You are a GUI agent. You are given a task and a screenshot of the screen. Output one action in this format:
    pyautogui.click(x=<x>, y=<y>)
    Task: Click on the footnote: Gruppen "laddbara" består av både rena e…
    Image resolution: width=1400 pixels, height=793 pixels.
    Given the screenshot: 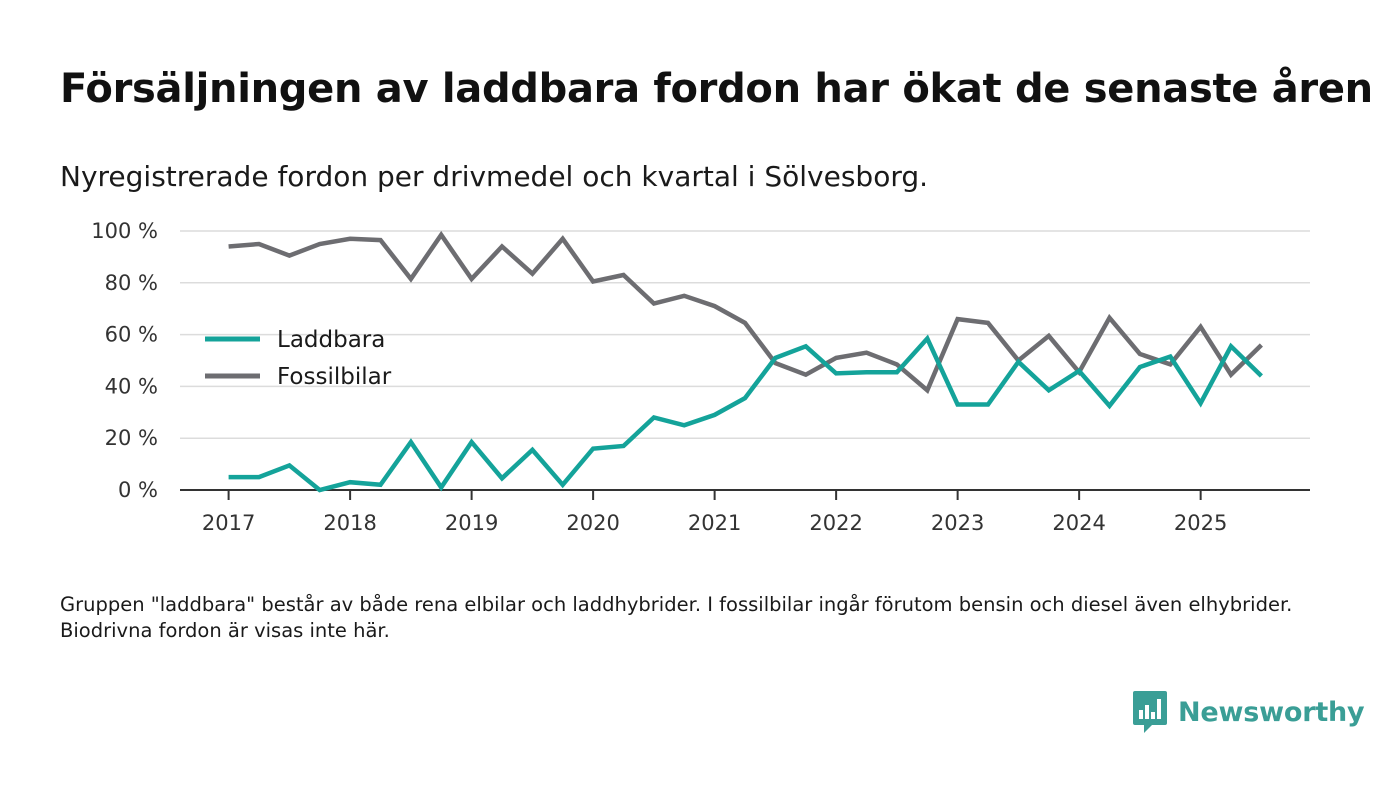 What is the action you would take?
    pyautogui.click(x=676, y=617)
    